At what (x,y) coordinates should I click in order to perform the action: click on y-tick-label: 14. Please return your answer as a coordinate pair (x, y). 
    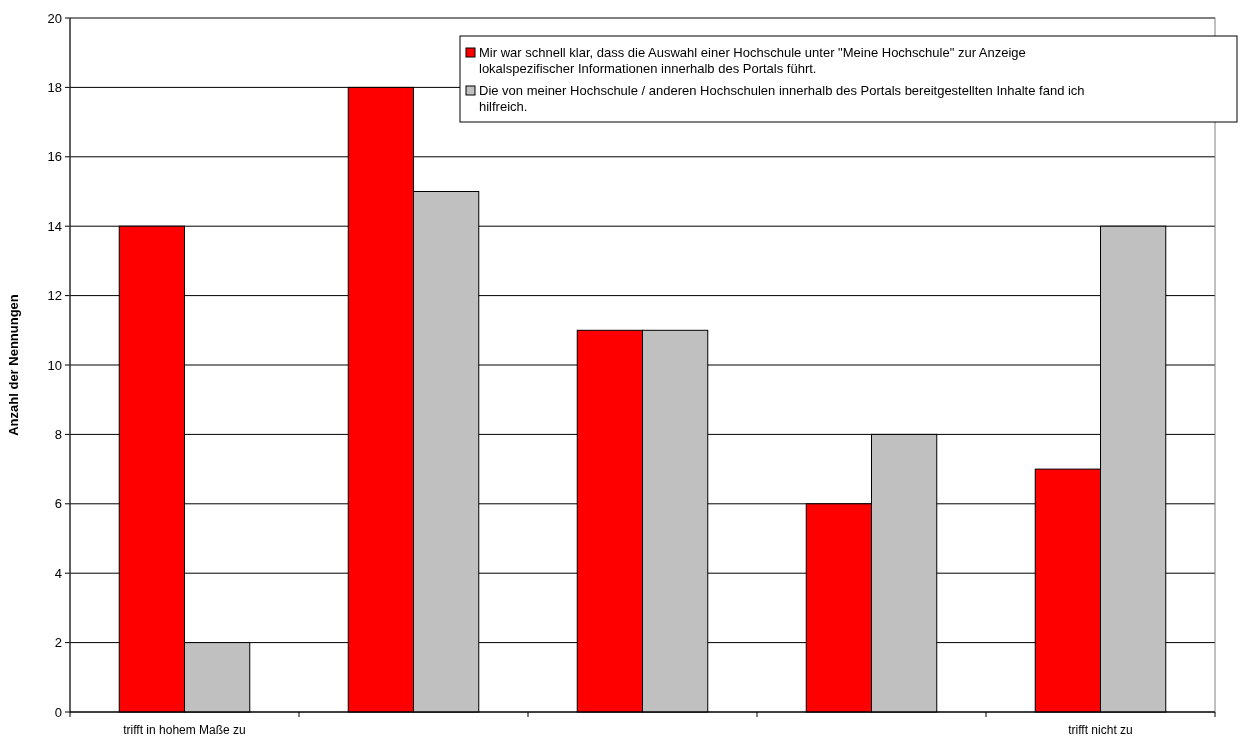
    Looking at the image, I should click on (54, 226).